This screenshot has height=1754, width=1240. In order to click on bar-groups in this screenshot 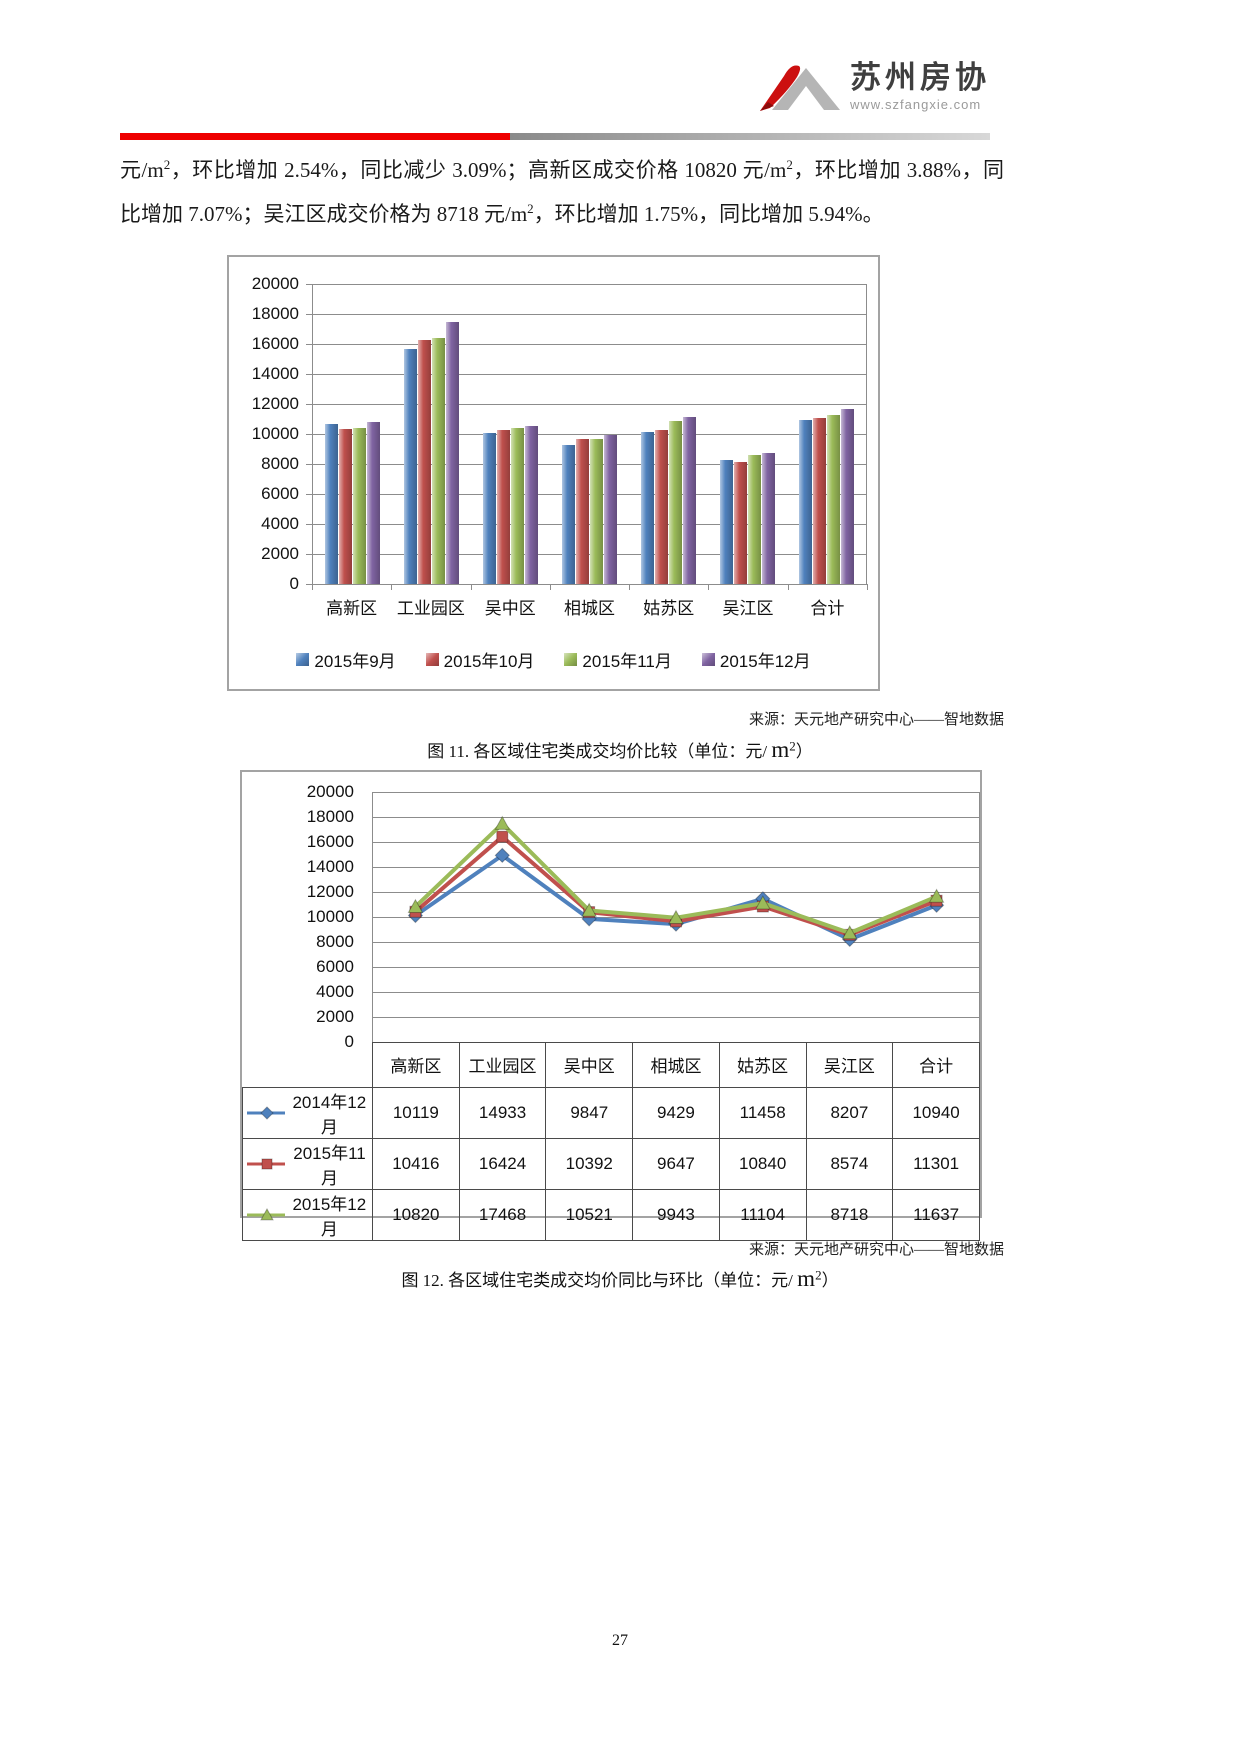, I will do `click(589, 434)`.